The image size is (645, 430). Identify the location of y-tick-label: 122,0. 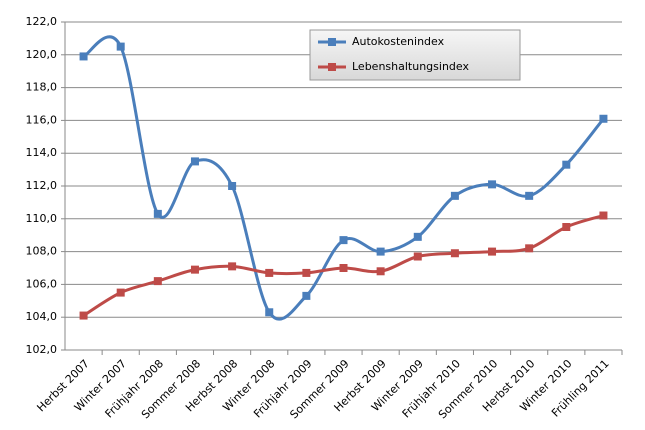
(42, 21).